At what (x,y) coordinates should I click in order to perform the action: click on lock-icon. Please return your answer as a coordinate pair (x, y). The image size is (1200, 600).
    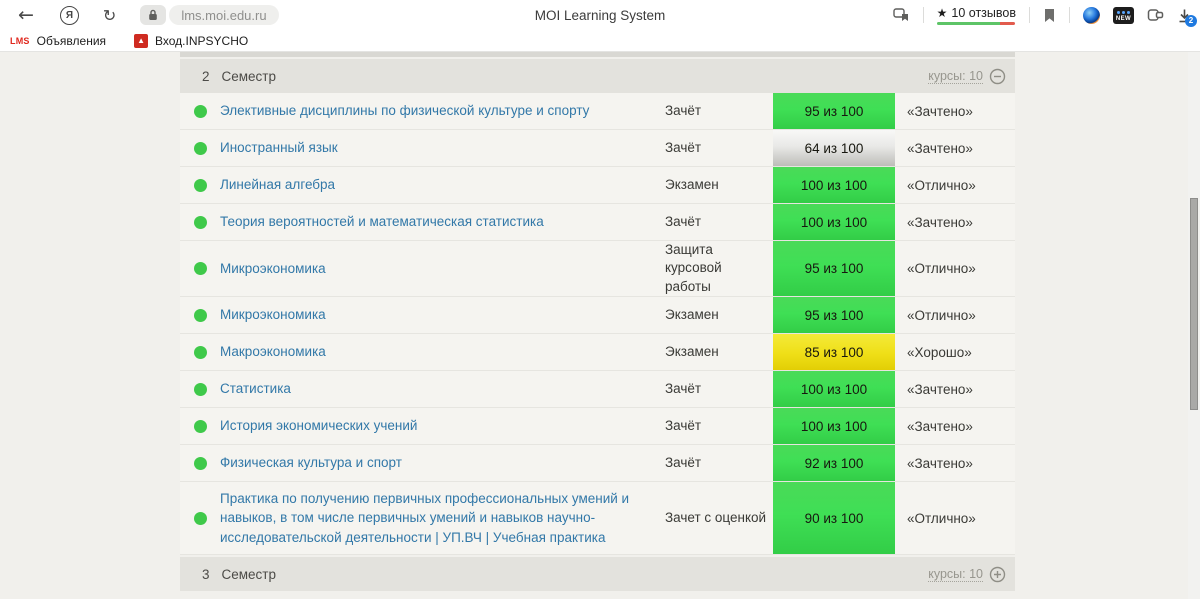
    Looking at the image, I should click on (153, 14).